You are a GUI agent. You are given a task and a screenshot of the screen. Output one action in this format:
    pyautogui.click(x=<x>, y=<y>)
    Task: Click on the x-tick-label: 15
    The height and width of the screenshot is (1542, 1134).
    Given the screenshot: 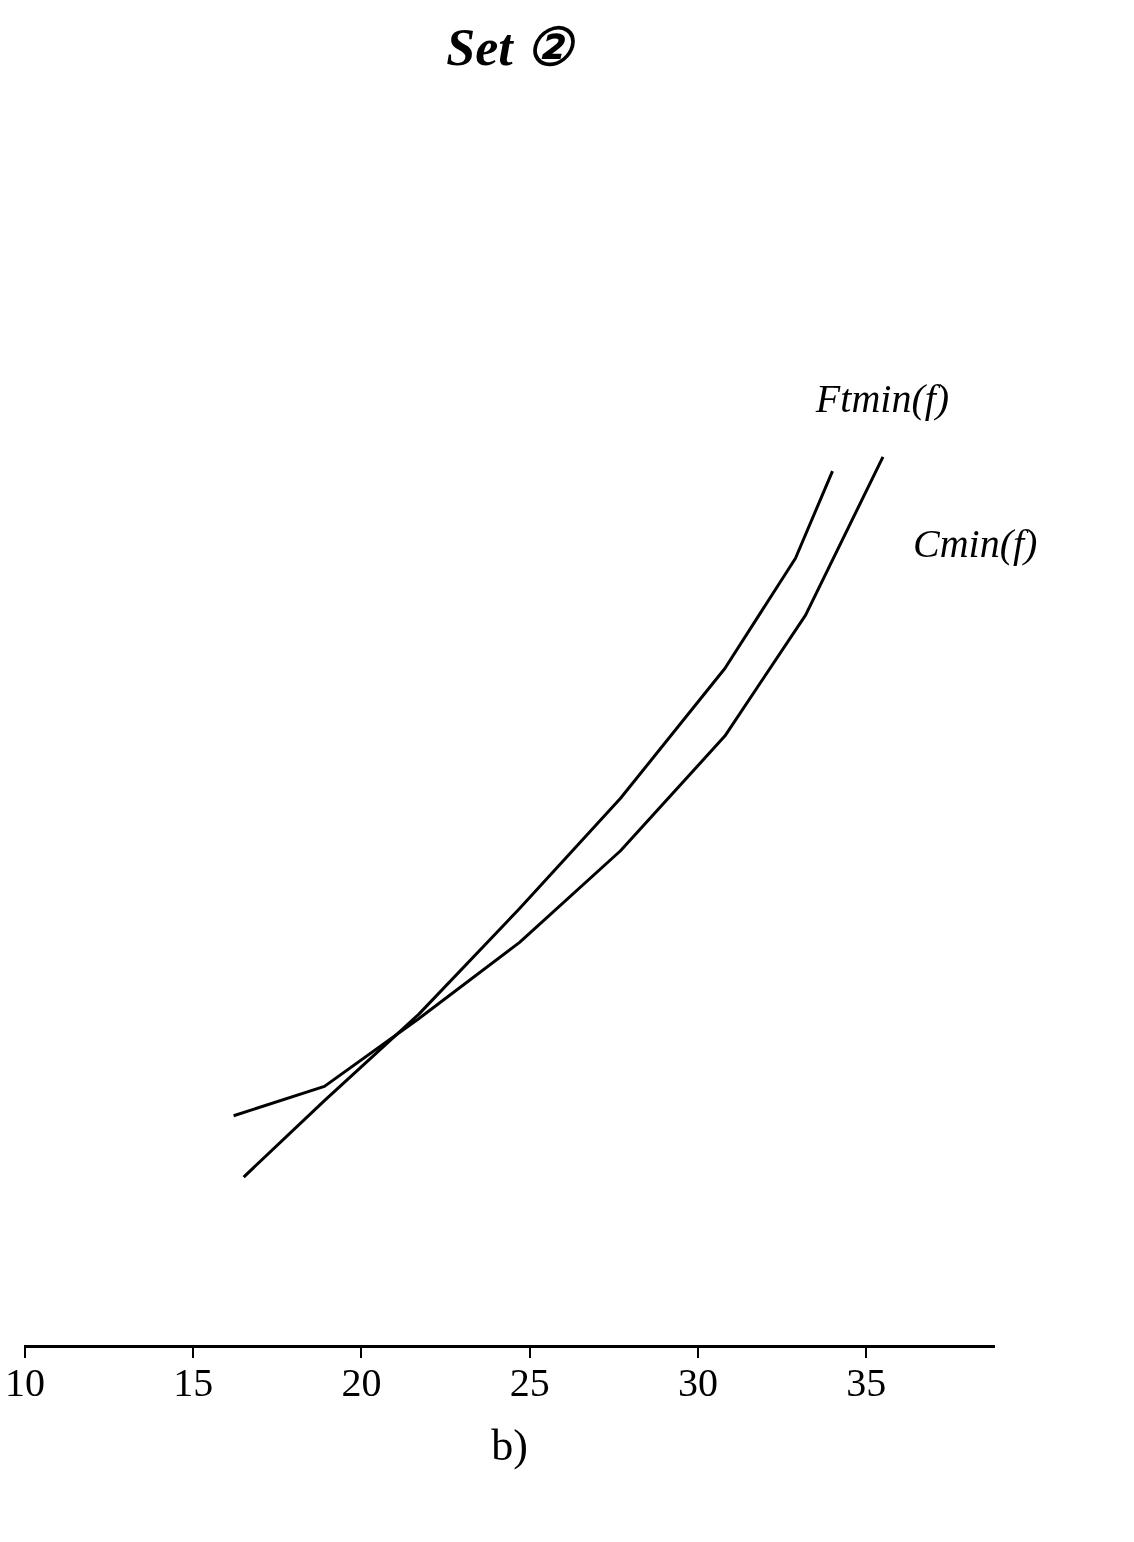 What is the action you would take?
    pyautogui.click(x=193, y=1382)
    